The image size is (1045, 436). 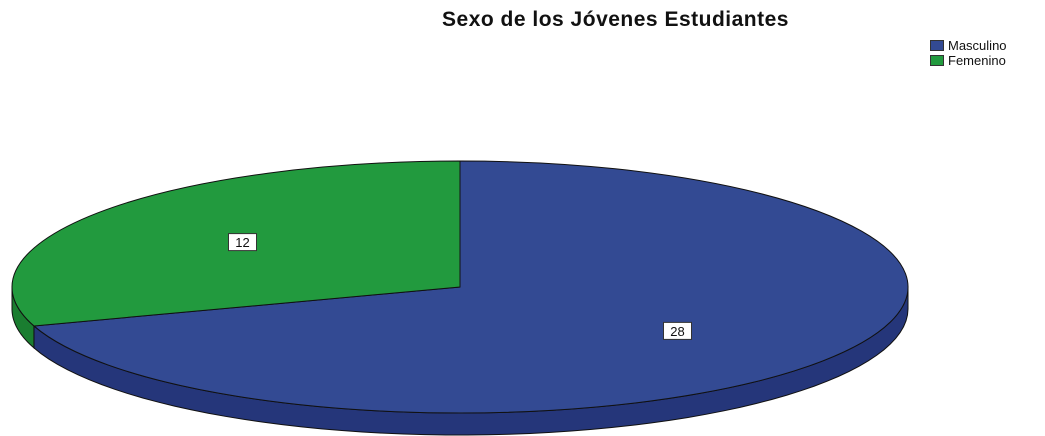 I want to click on pie-data-labels: 28 12, so click(x=460, y=286).